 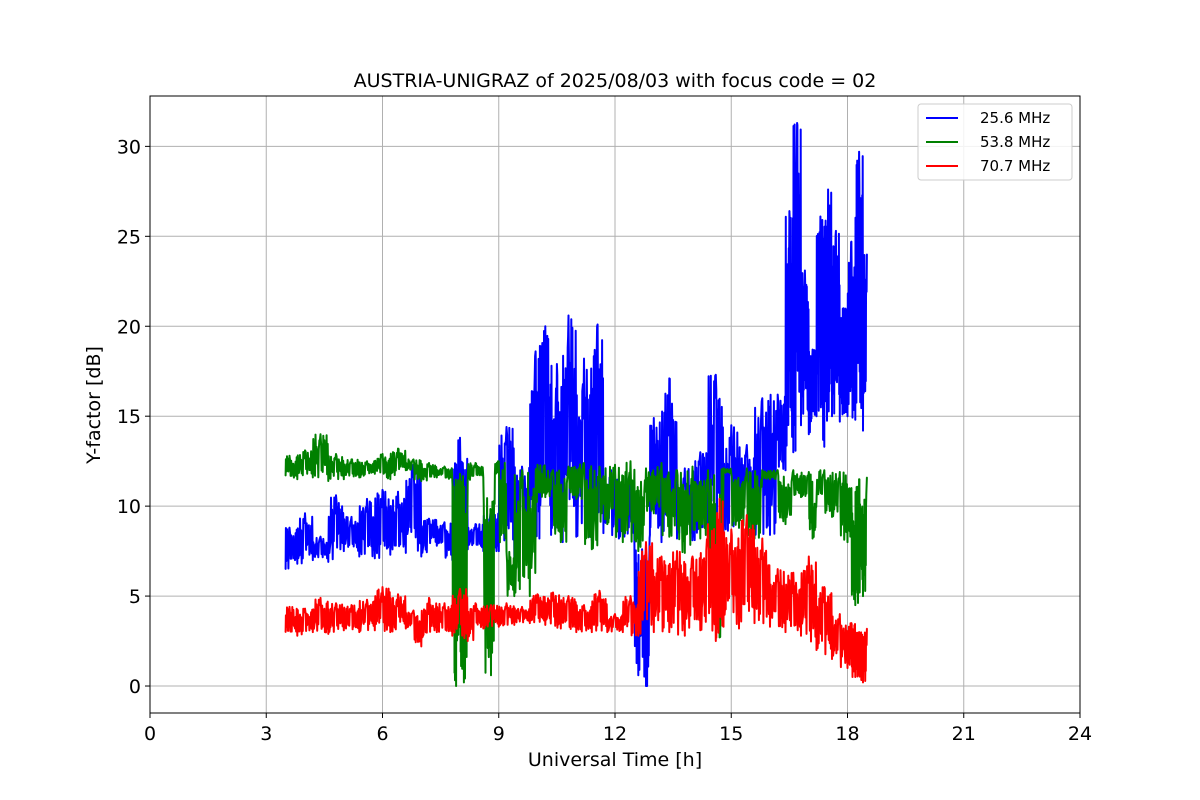 I want to click on y-tick-label: 30, so click(x=129, y=147).